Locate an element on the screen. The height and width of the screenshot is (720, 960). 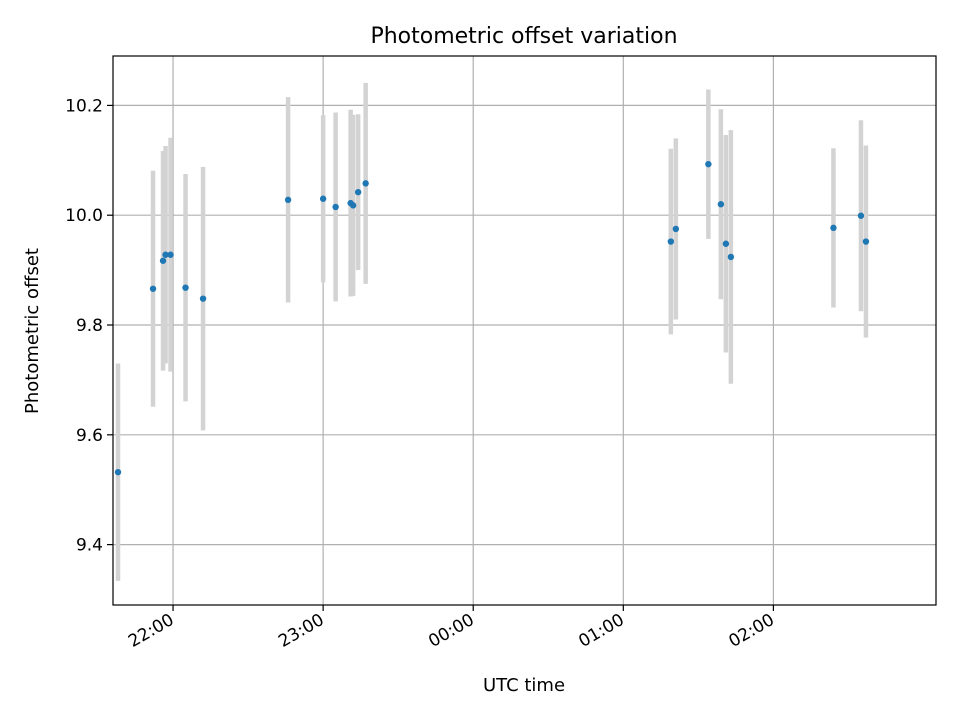
x-tick-label: 22:00 is located at coordinates (151, 631).